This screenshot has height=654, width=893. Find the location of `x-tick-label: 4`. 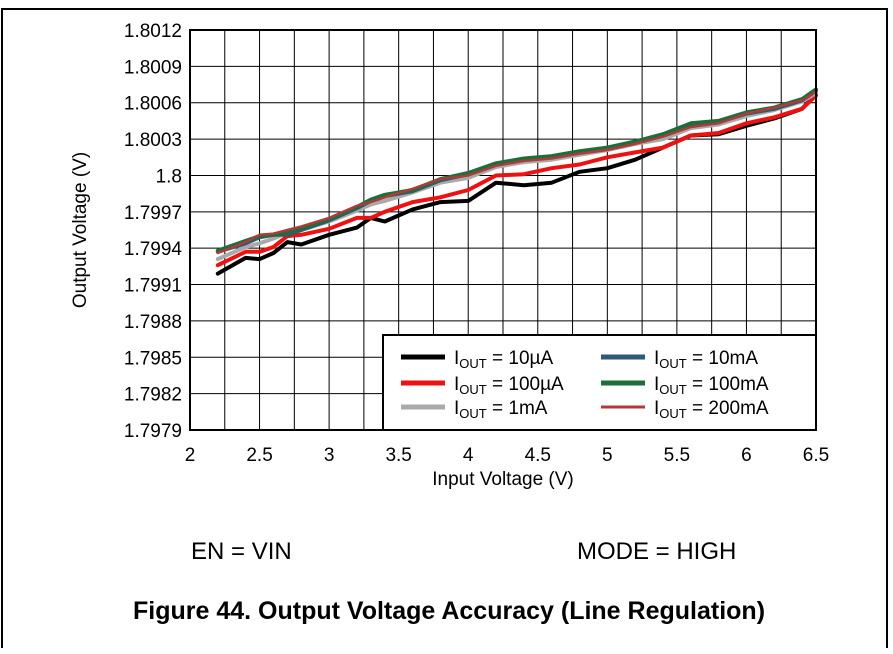

x-tick-label: 4 is located at coordinates (468, 455).